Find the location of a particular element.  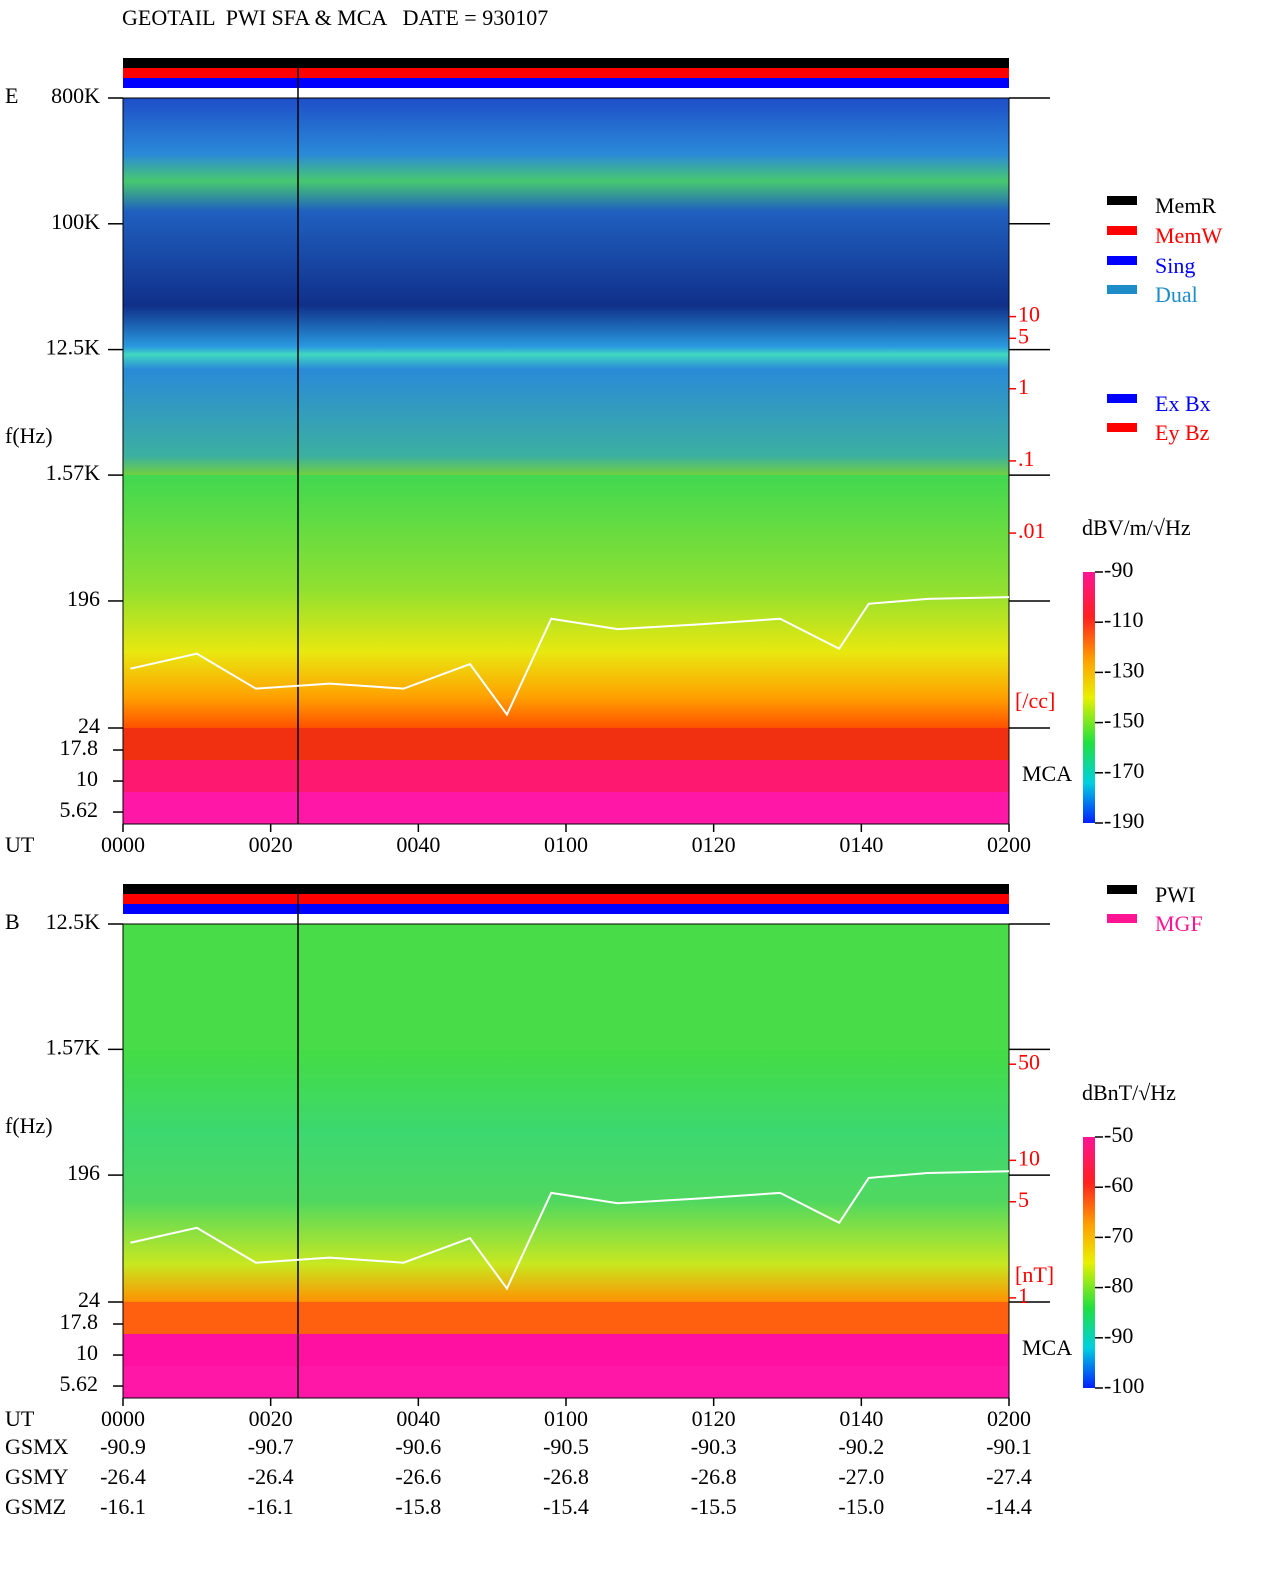

y2-tick-label: .01 is located at coordinates (1032, 530).